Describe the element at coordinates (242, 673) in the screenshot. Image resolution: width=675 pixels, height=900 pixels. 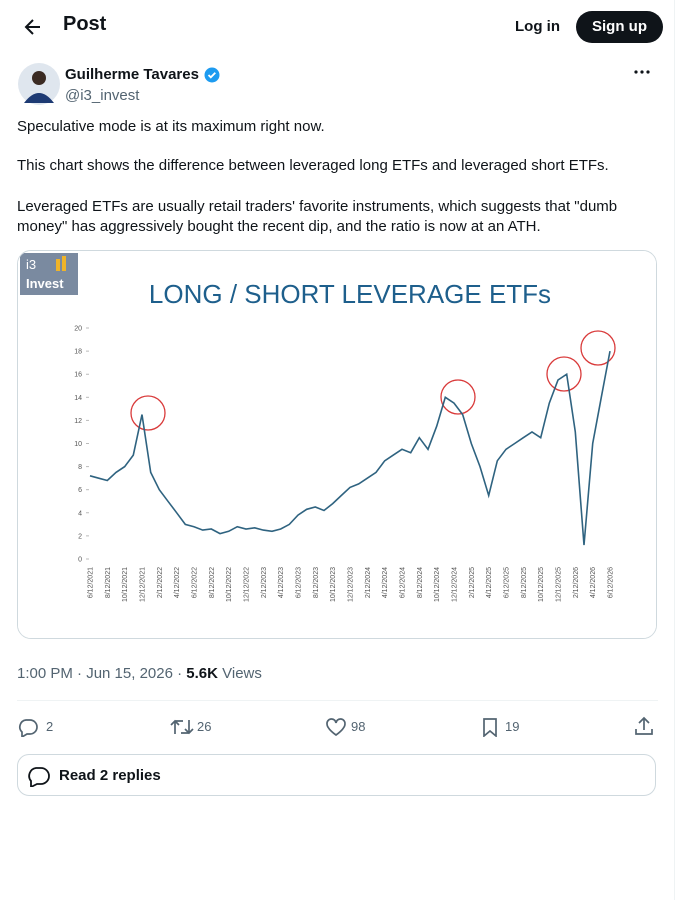
I see `views-label: Views` at that location.